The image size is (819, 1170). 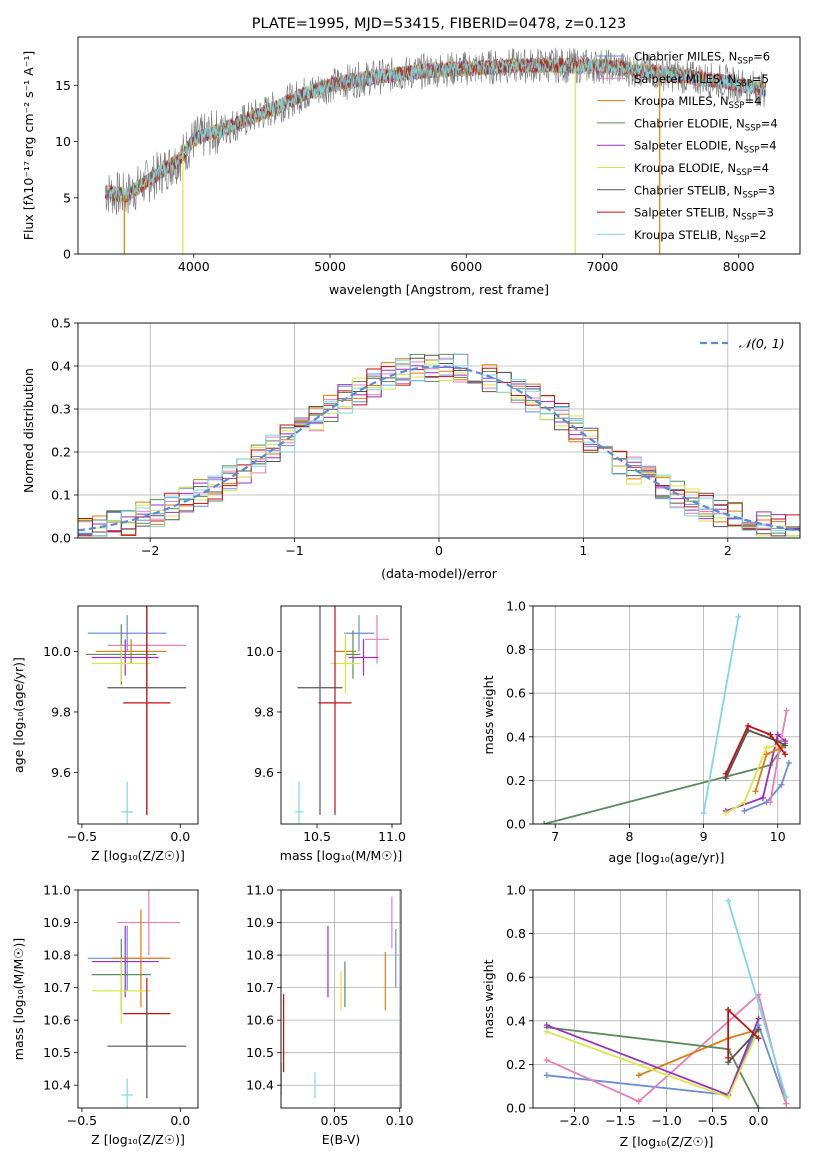 I want to click on weight-vs-age-frame, so click(x=666, y=715).